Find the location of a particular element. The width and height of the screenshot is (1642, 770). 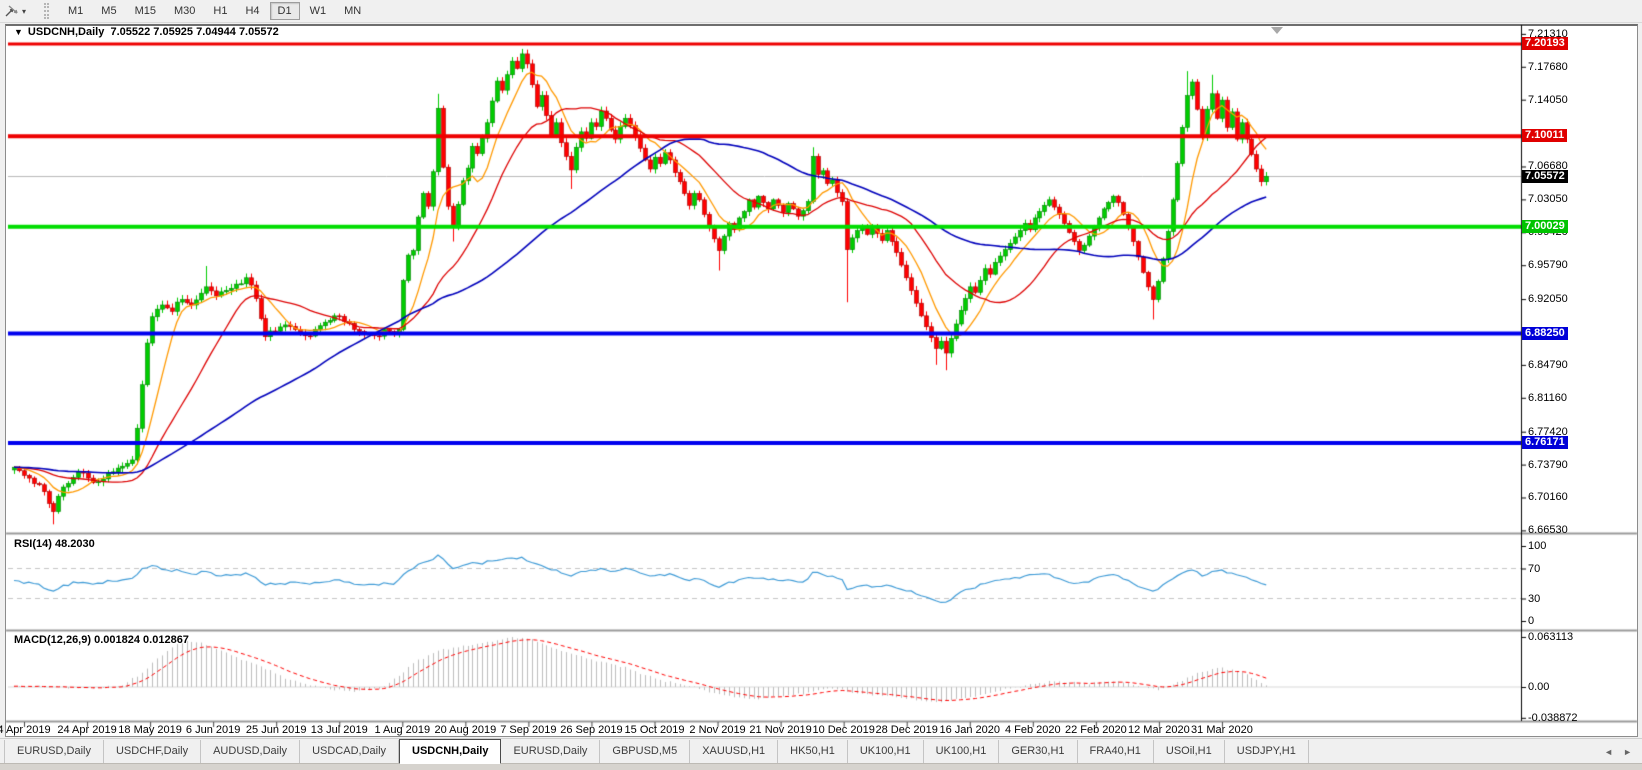

price-tick-label: 6.95790 is located at coordinates (1548, 265).